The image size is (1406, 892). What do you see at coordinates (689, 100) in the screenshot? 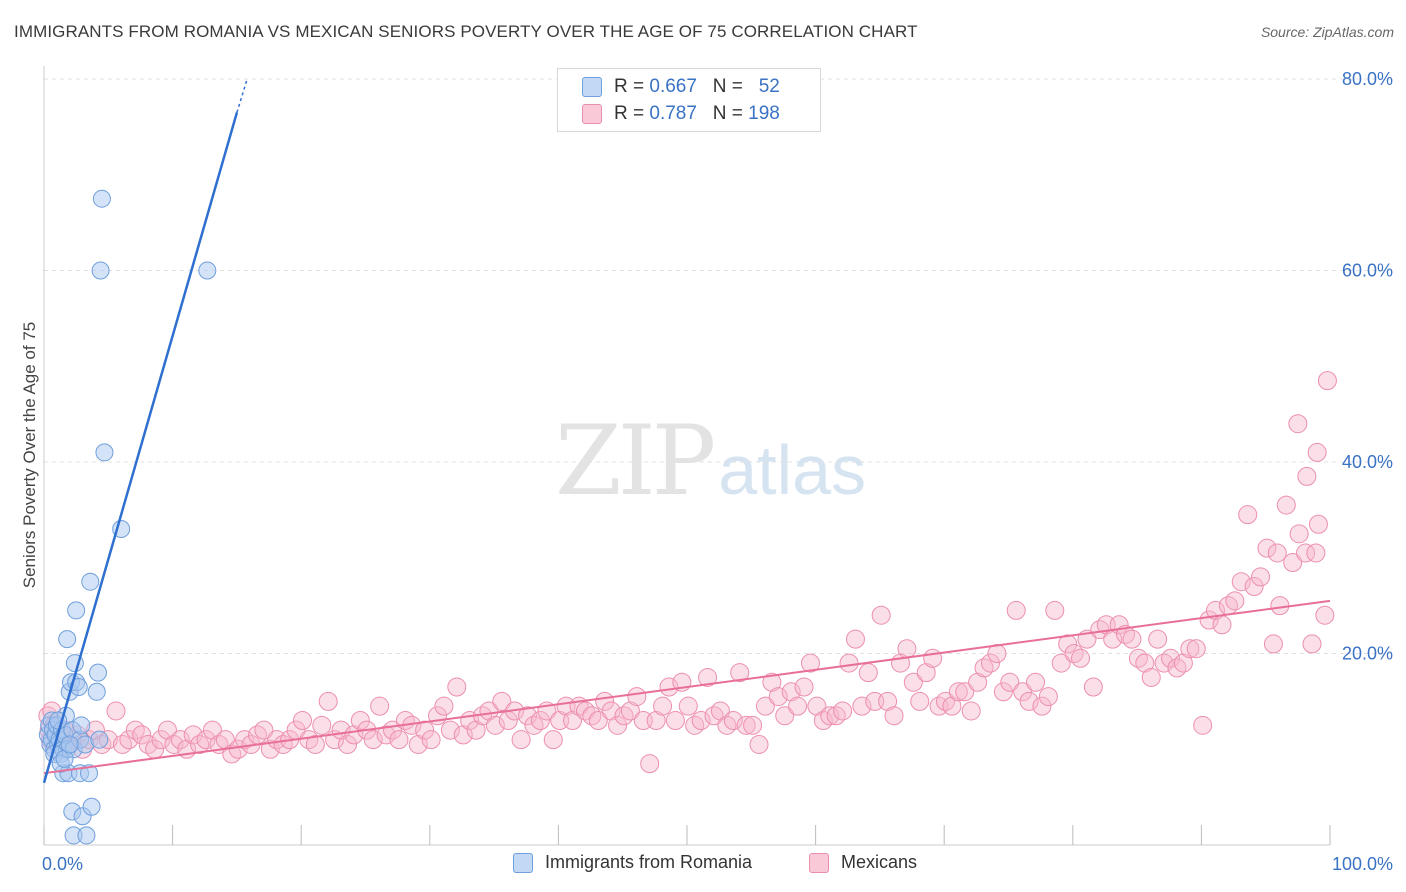
I see `correlation-legend: R = 0.667 N = 52 R = 0.787 N = 198` at bounding box center [689, 100].